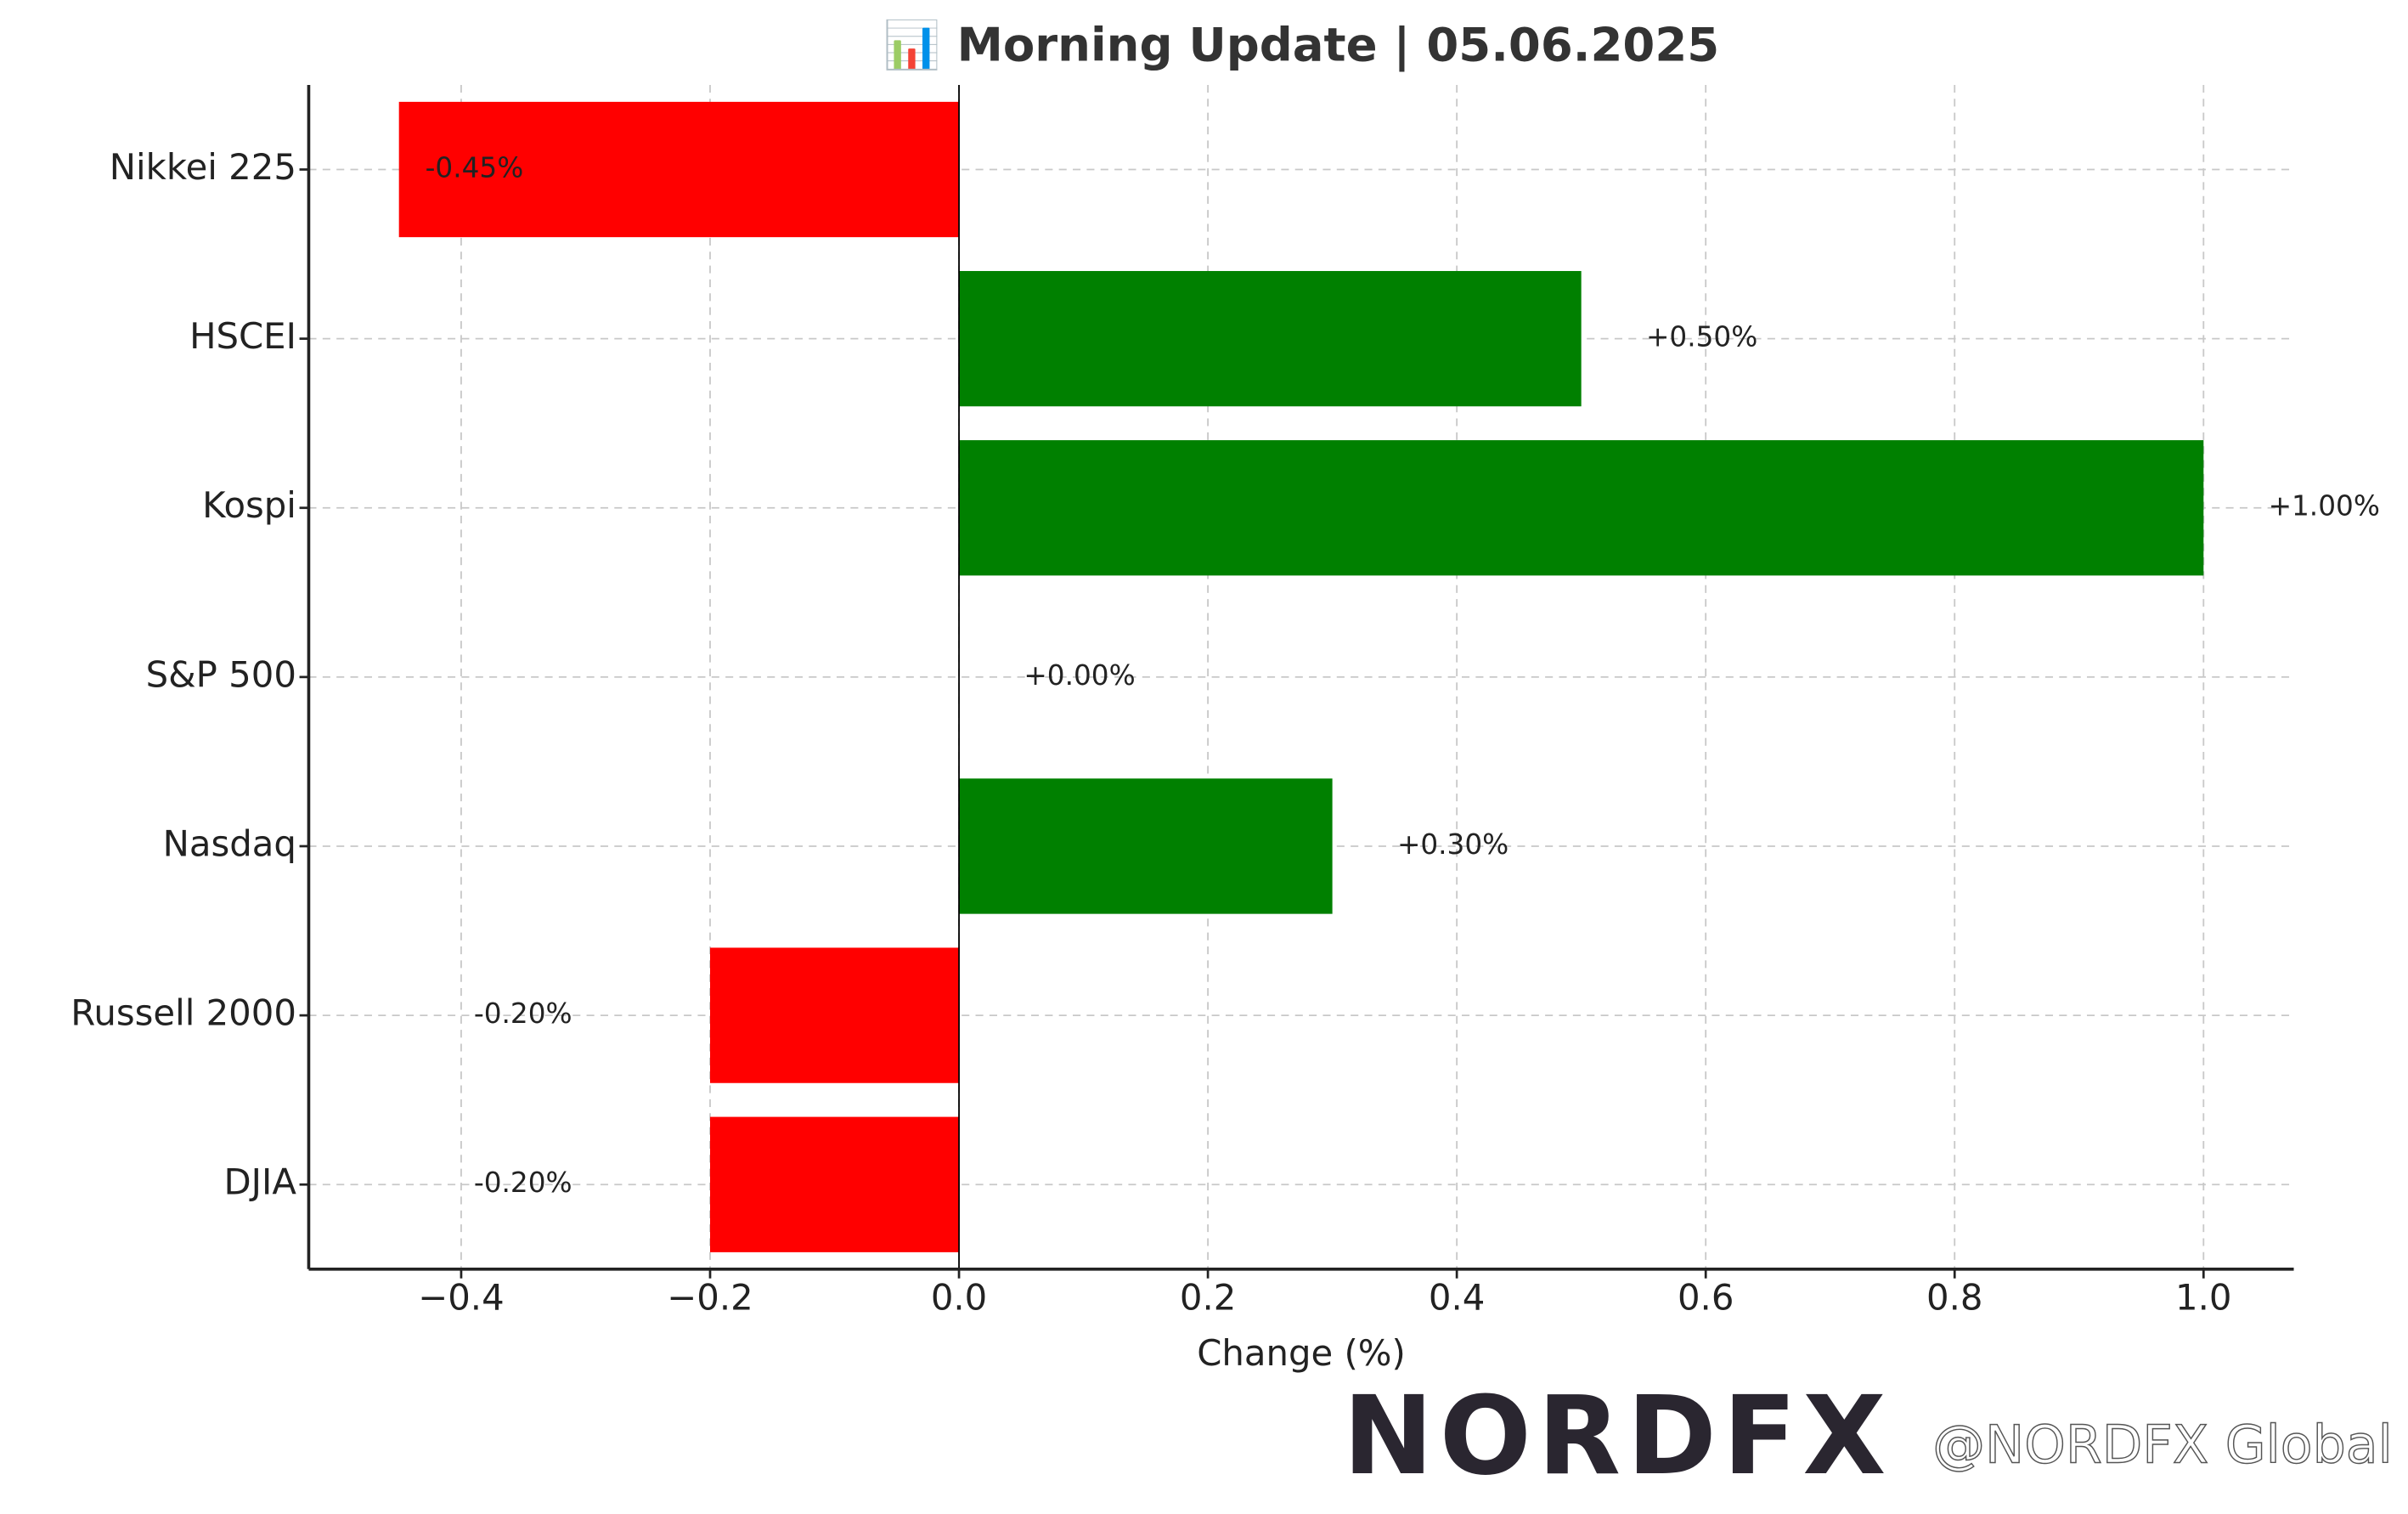 This screenshot has height=1514, width=2408. What do you see at coordinates (1706, 1298) in the screenshot?
I see `x-tick-label: 0.6` at bounding box center [1706, 1298].